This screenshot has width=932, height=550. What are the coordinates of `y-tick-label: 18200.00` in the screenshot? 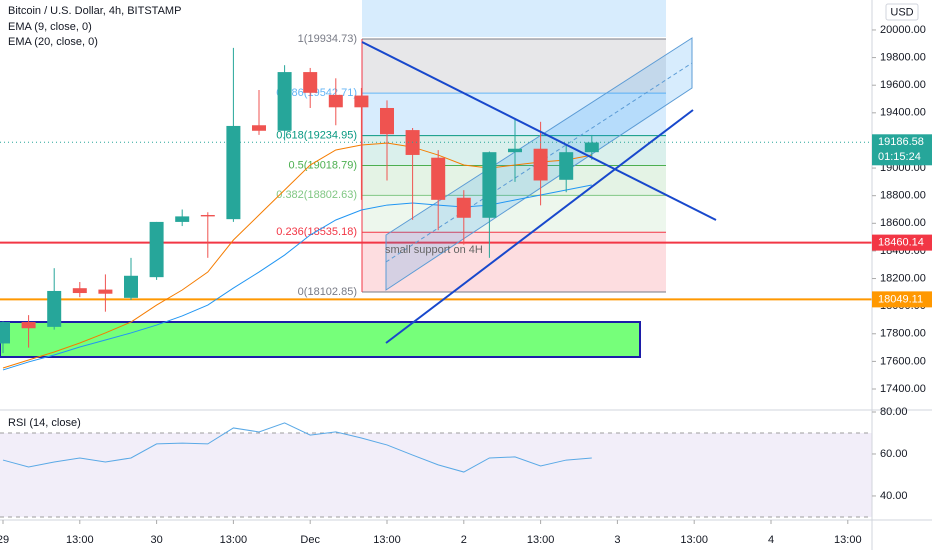 It's located at (903, 278).